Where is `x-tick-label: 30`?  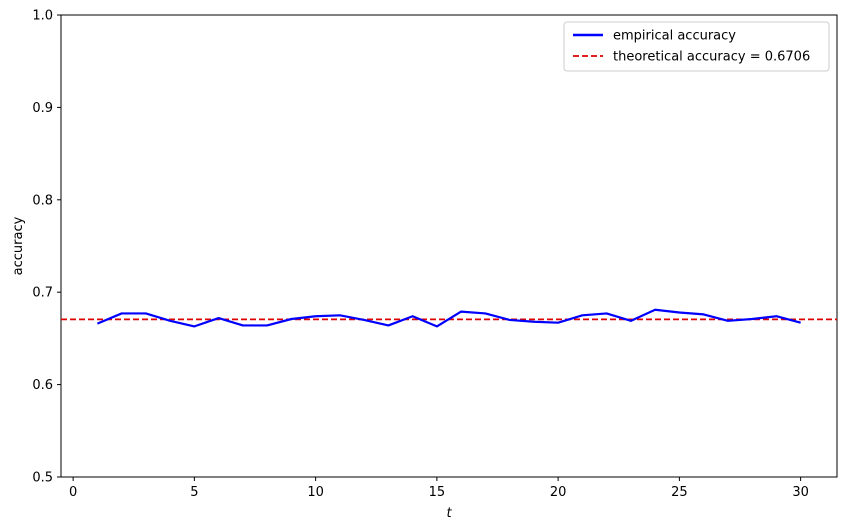
x-tick-label: 30 is located at coordinates (800, 492).